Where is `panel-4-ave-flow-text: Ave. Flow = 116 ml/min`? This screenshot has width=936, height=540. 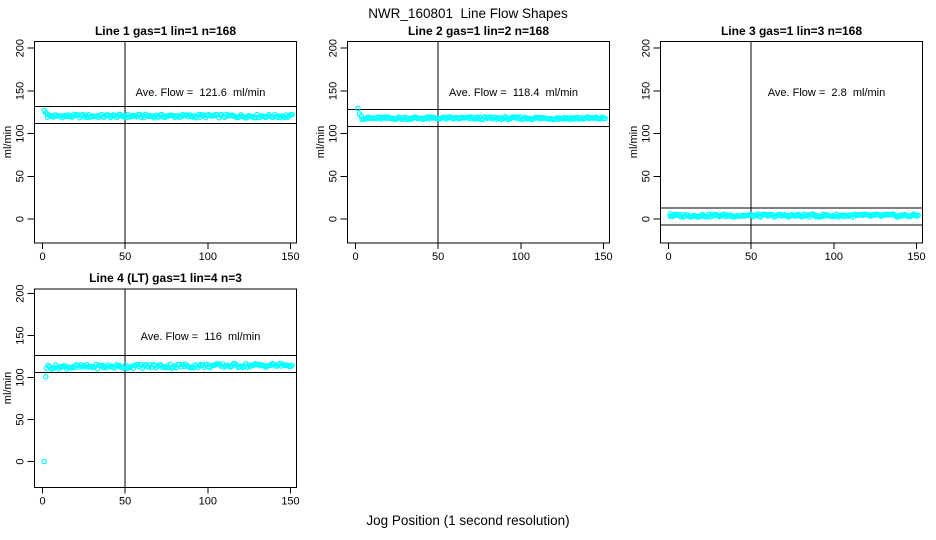 panel-4-ave-flow-text: Ave. Flow = 116 ml/min is located at coordinates (200, 337).